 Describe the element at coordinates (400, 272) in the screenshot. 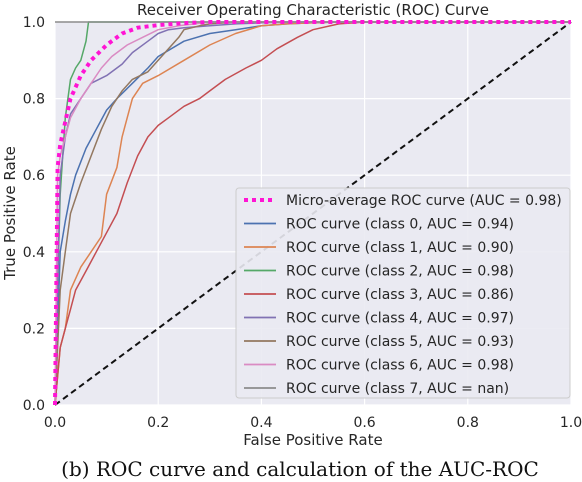

I see `legend-label: ROC curve (class 2, AUC = 0.98)` at that location.